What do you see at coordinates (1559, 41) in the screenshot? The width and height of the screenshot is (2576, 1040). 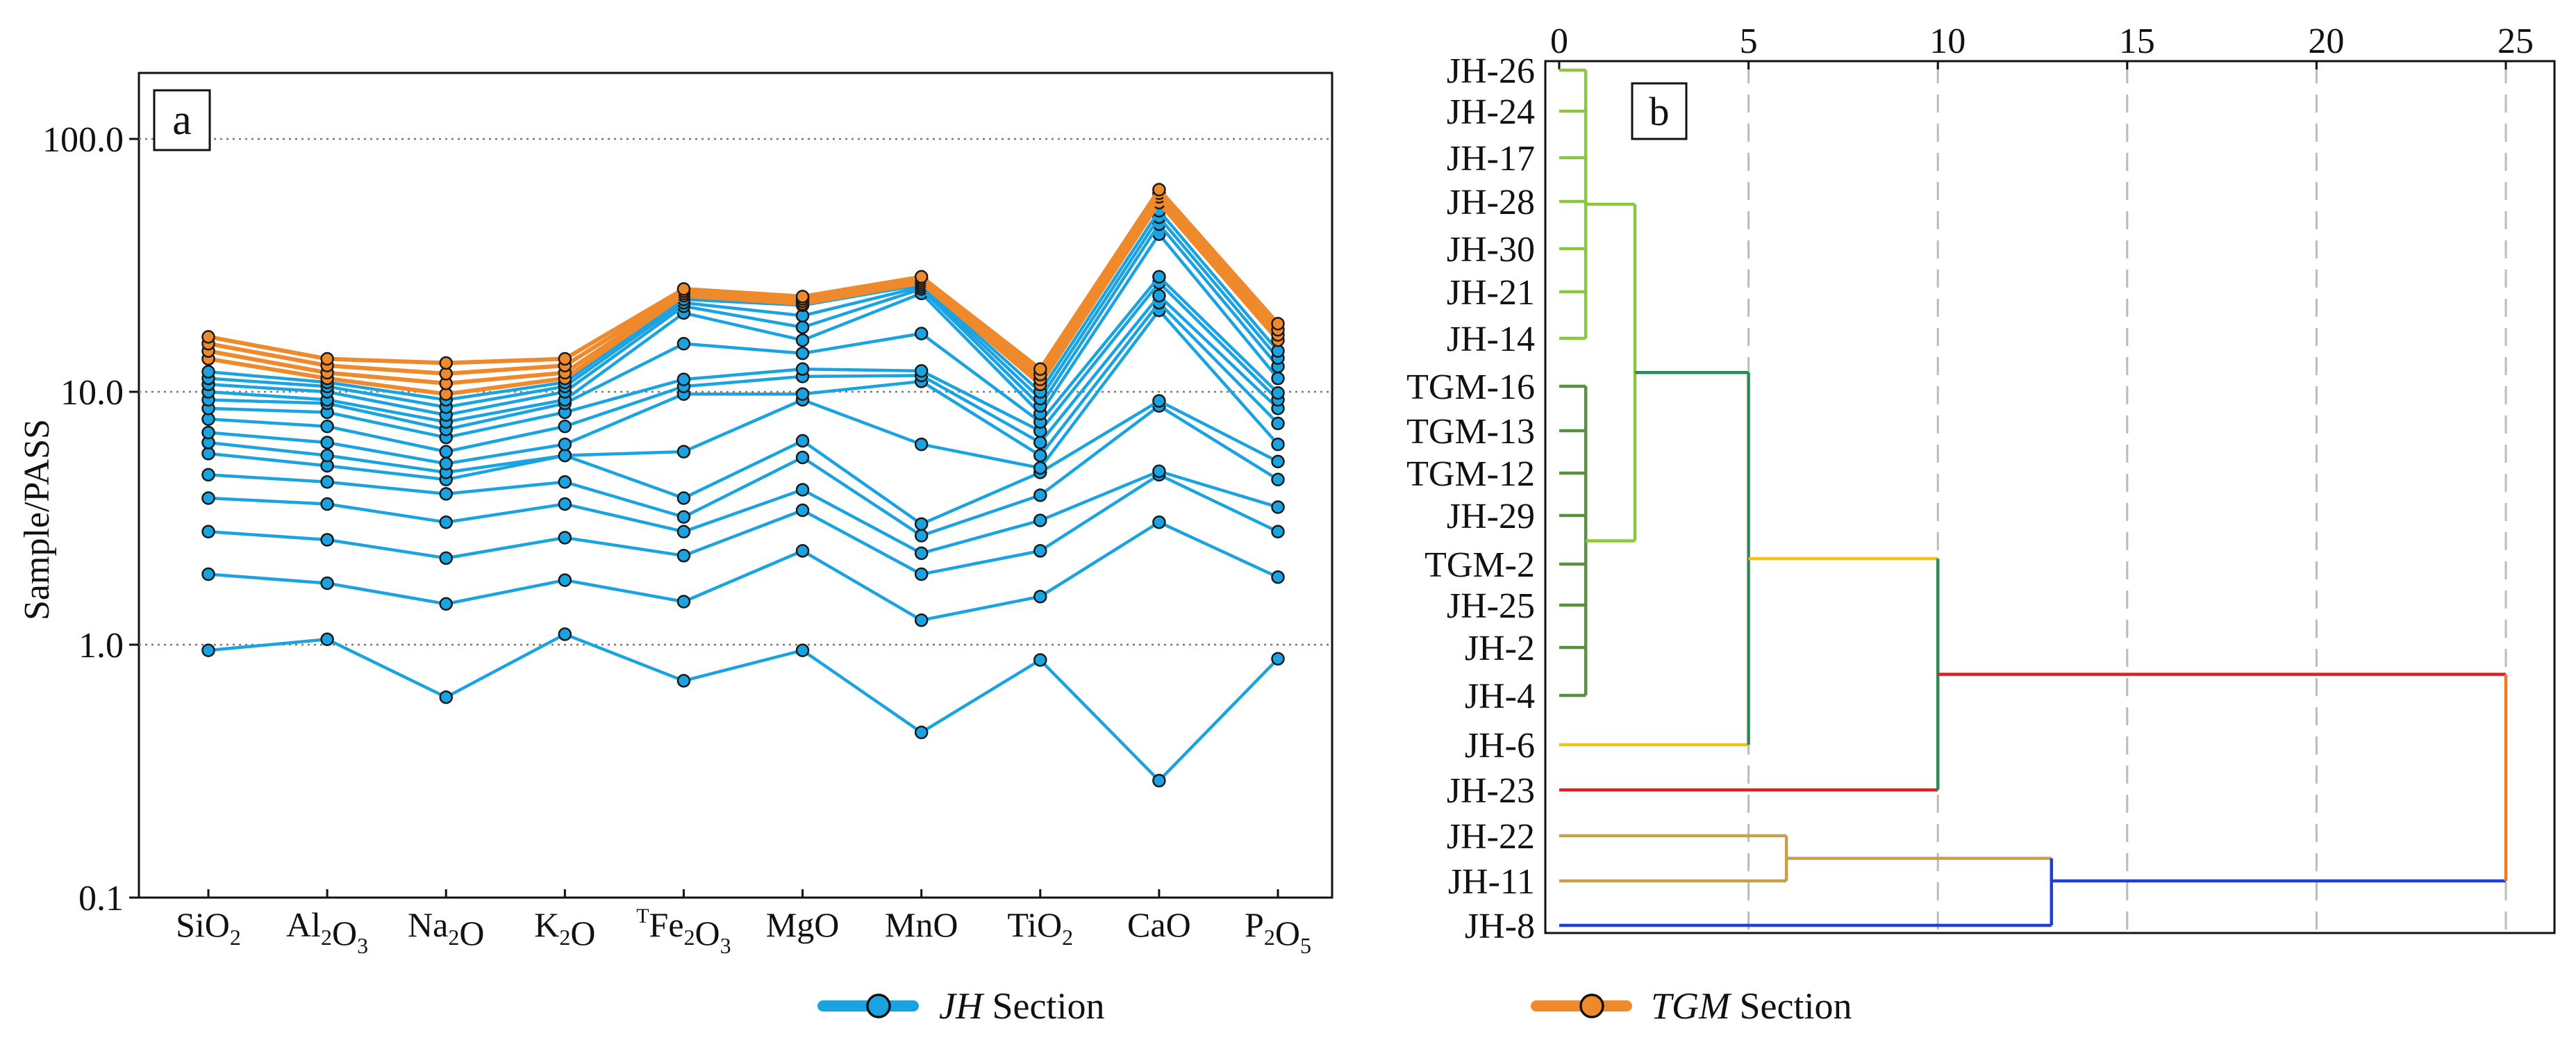 I see `panel-b-x-tick-label: 0` at bounding box center [1559, 41].